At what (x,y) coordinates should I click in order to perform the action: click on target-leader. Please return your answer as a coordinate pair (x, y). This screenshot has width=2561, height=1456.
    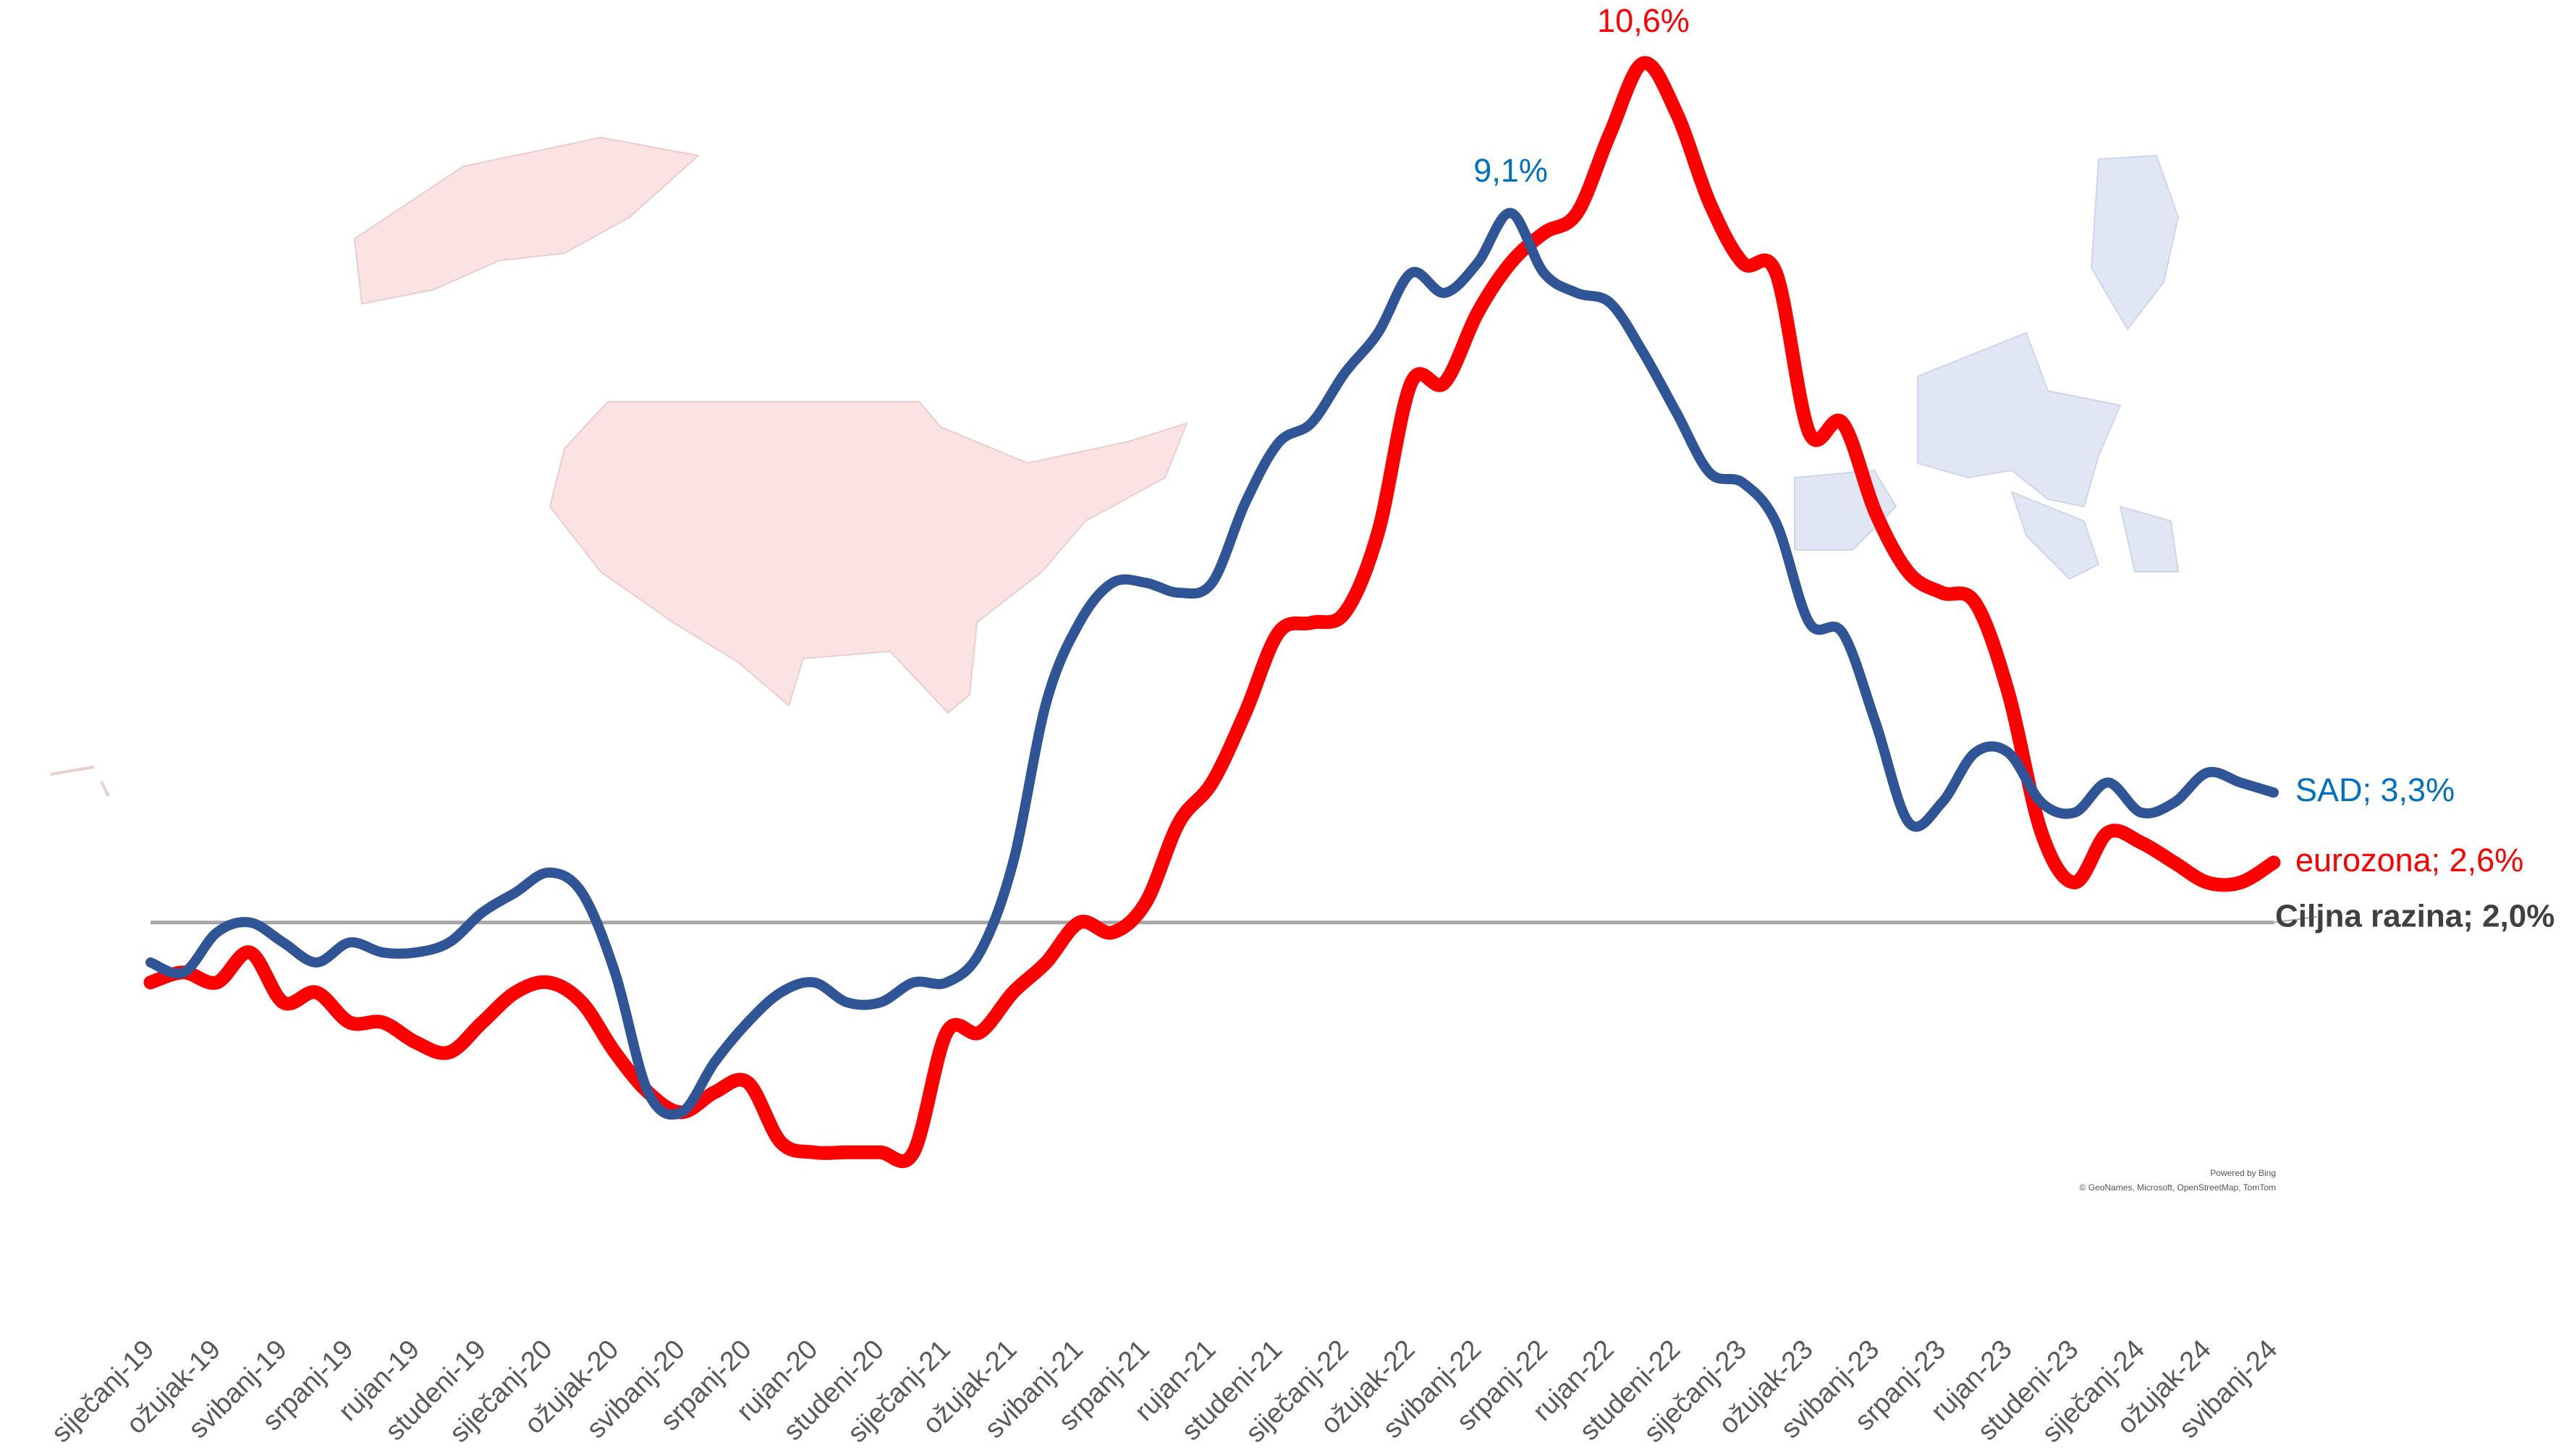
    Looking at the image, I should click on (2295, 919).